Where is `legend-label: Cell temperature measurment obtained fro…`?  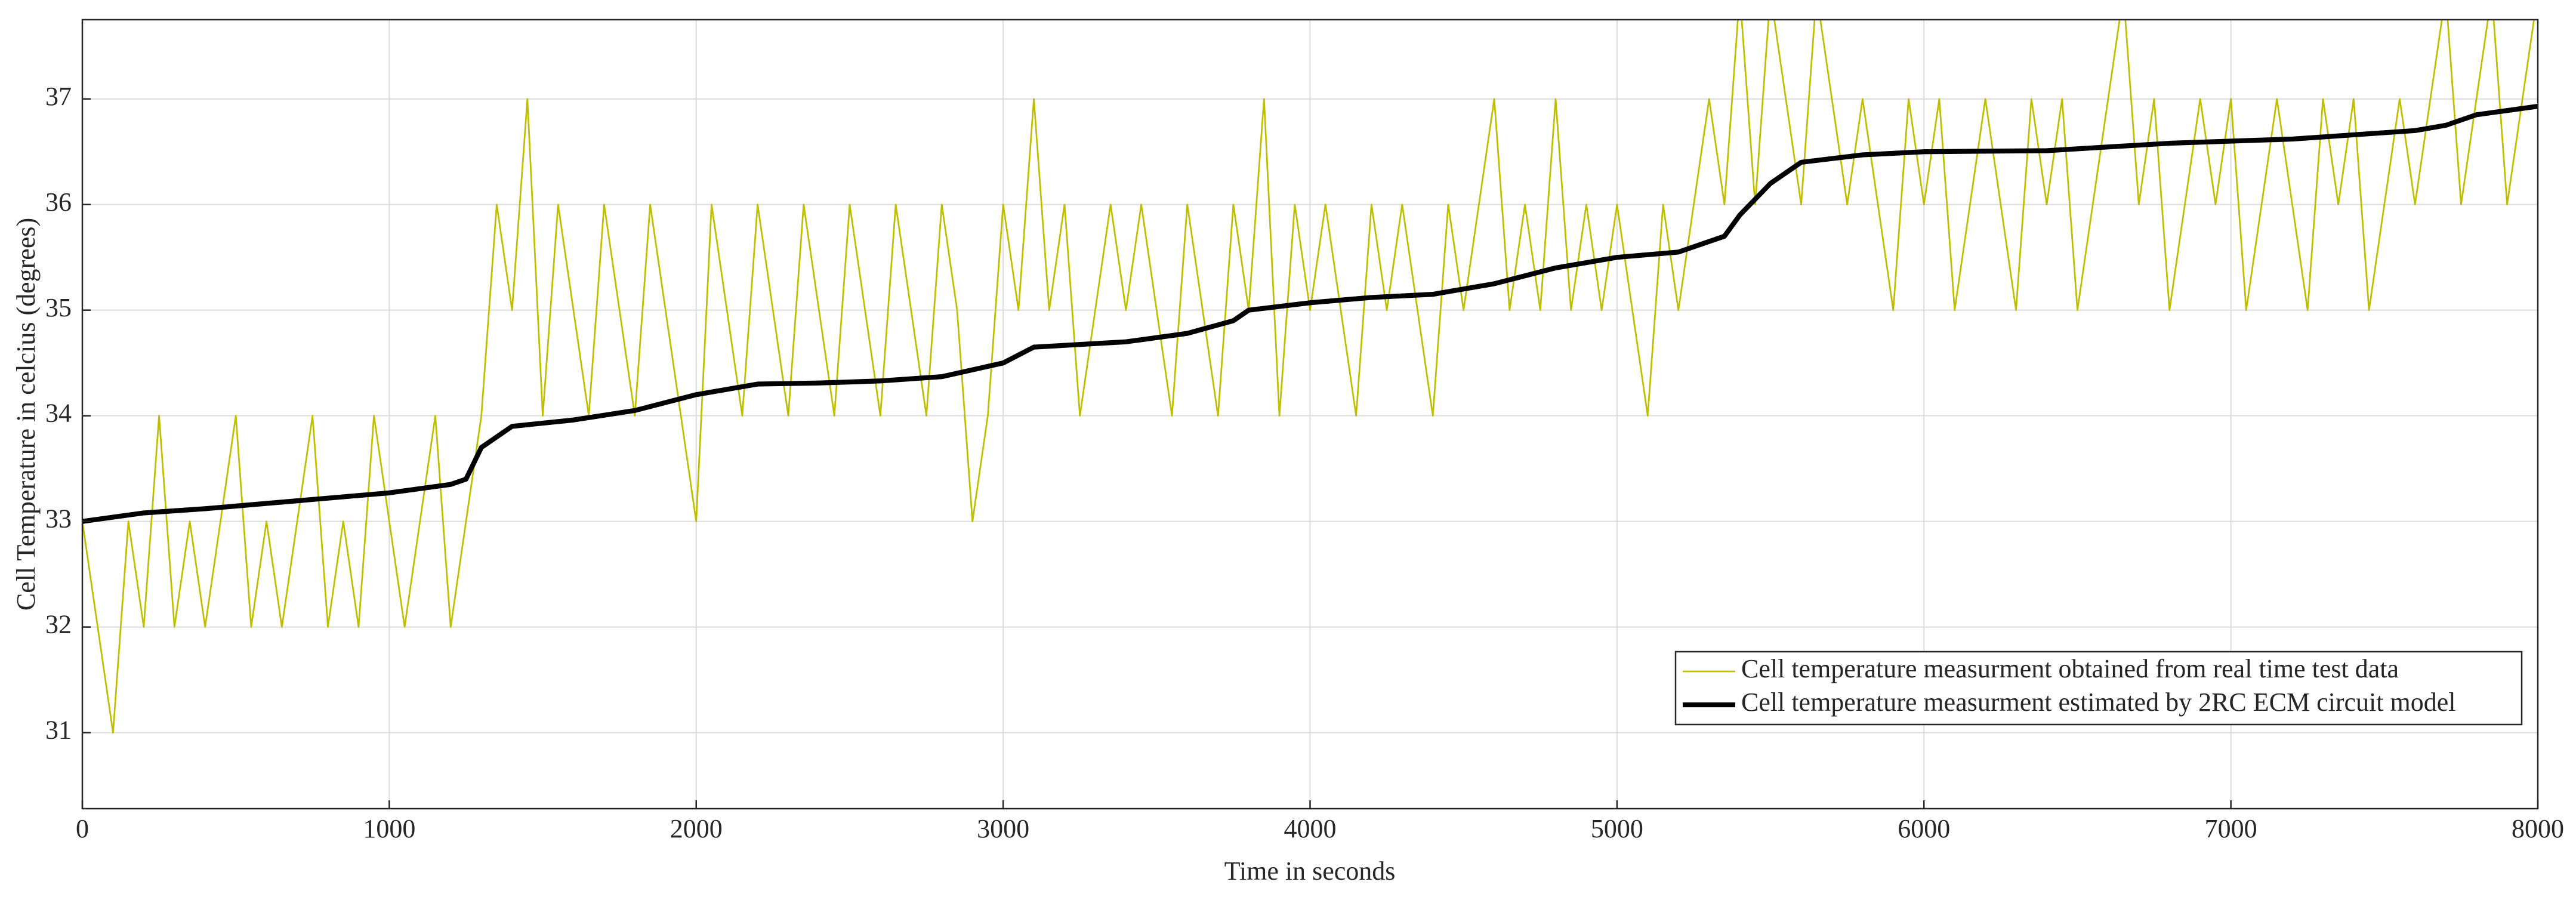
legend-label: Cell temperature measurment obtained fro… is located at coordinates (2070, 668).